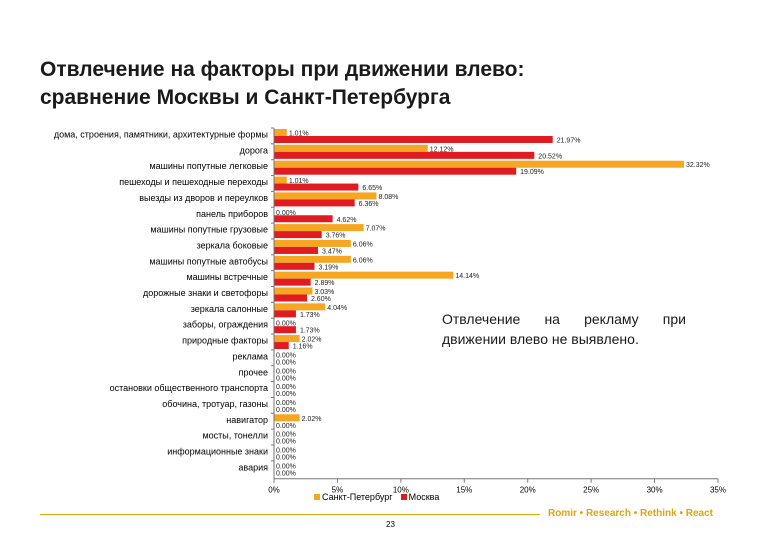 This screenshot has height=540, width=780. Describe the element at coordinates (390, 524) in the screenshot. I see `page-number: 23` at that location.